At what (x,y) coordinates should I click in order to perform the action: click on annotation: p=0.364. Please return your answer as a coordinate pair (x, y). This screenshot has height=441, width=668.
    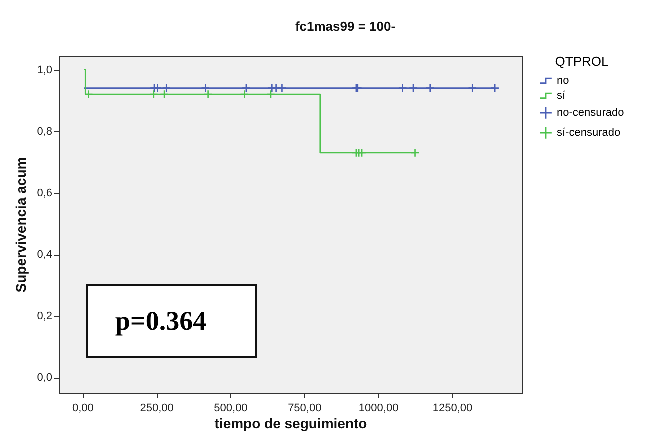
    Looking at the image, I should click on (161, 321).